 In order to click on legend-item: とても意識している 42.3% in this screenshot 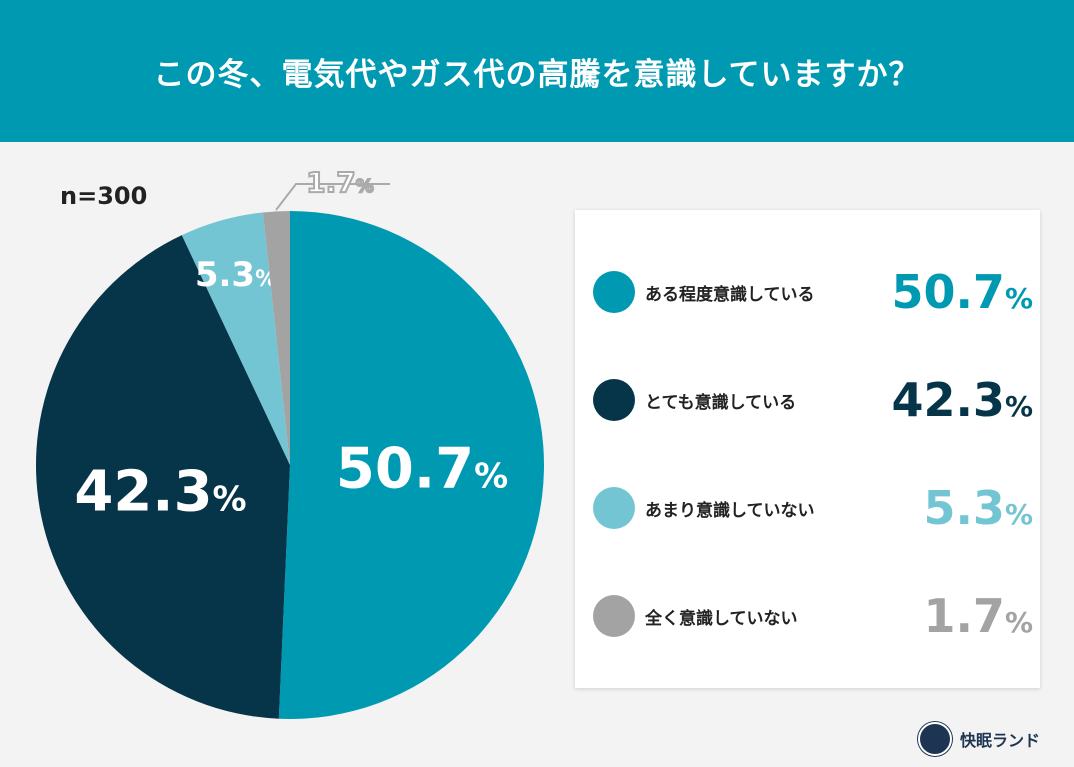, I will do `click(813, 400)`.